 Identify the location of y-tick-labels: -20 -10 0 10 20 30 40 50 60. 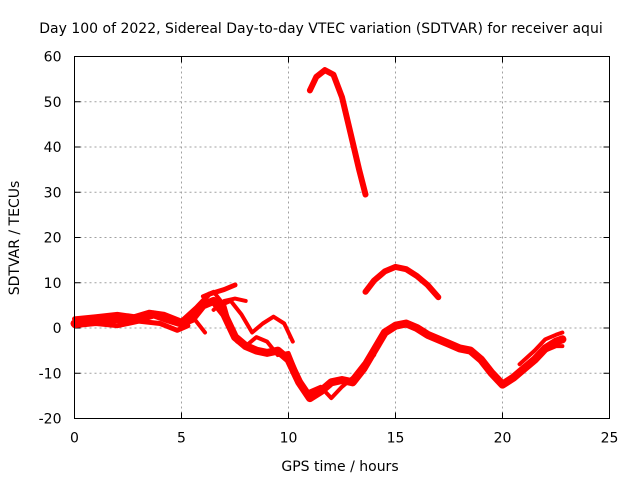
(50, 239).